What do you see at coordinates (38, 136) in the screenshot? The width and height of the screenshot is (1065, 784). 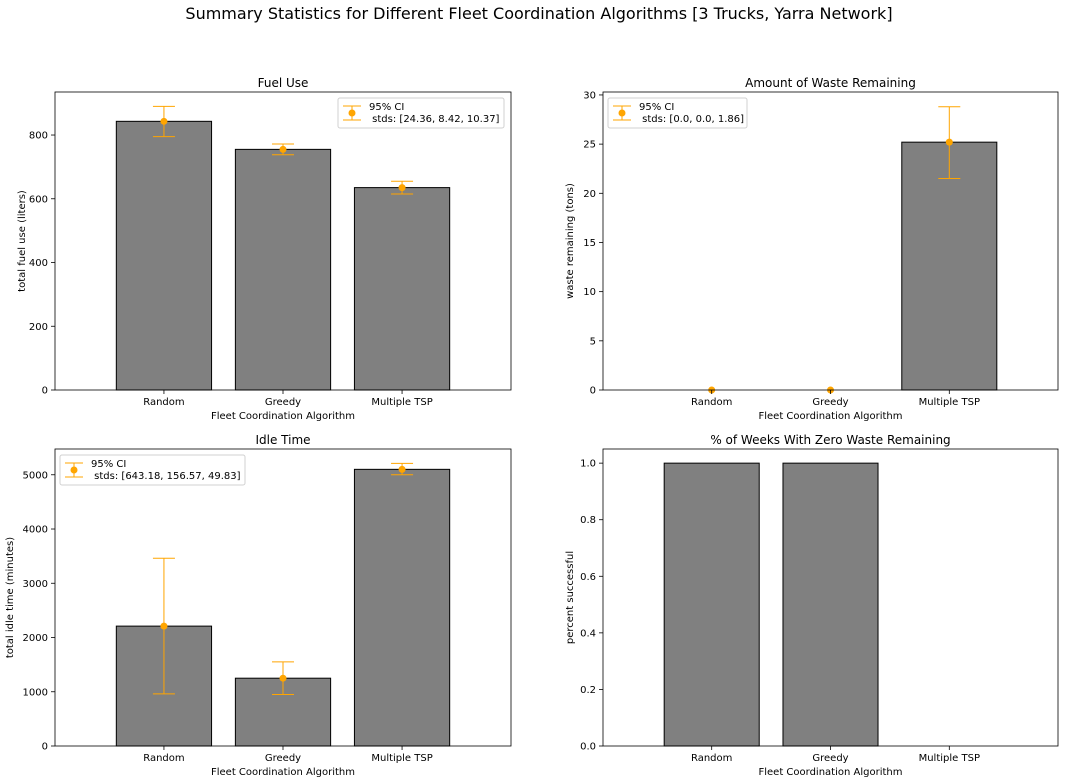 I see `y-tick-label: 800` at bounding box center [38, 136].